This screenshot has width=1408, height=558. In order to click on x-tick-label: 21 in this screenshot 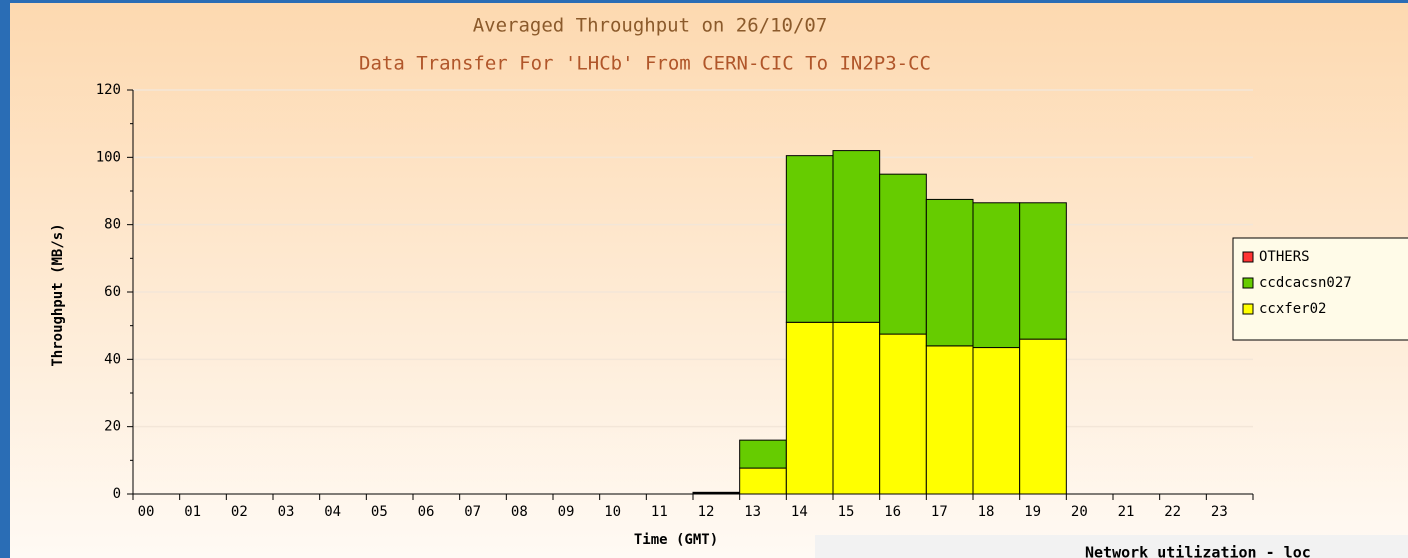, I will do `click(1126, 512)`.